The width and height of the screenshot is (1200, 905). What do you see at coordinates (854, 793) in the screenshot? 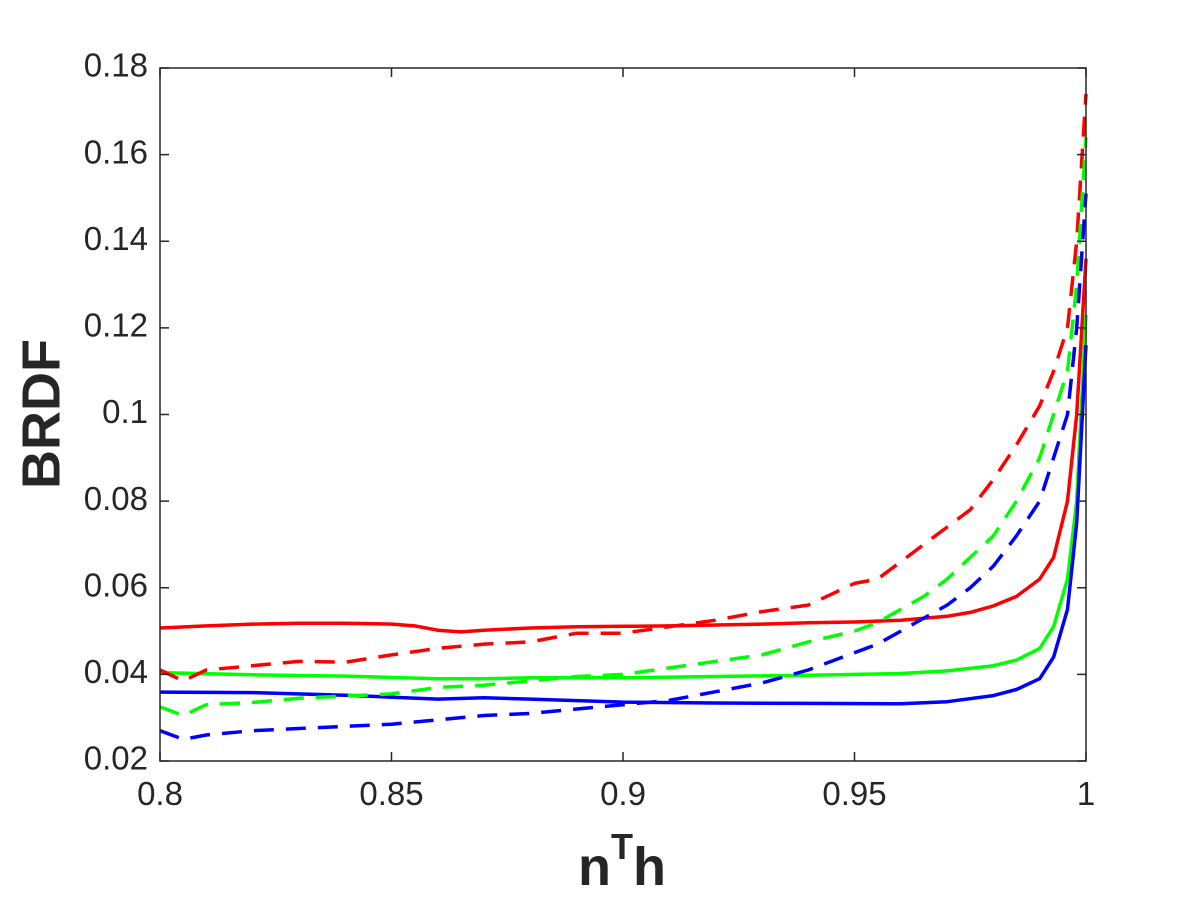
I see `x-tick-label: 0.95` at bounding box center [854, 793].